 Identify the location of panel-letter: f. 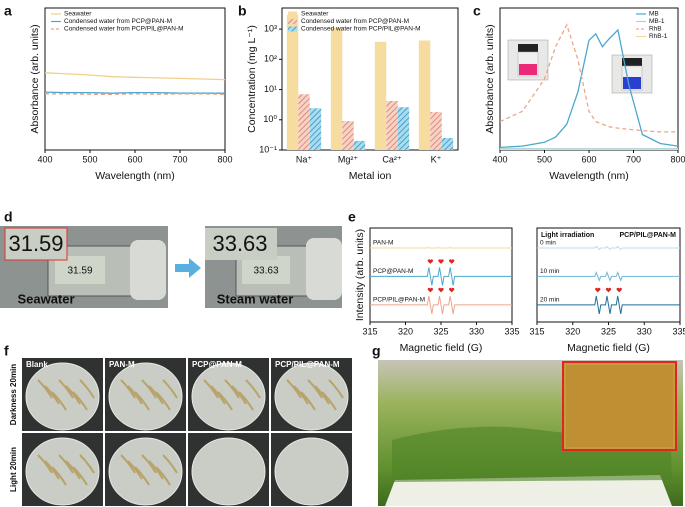
(6, 351).